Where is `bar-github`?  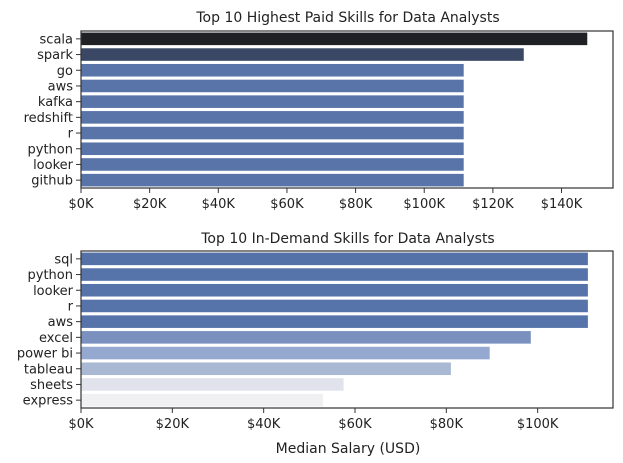 bar-github is located at coordinates (272, 180).